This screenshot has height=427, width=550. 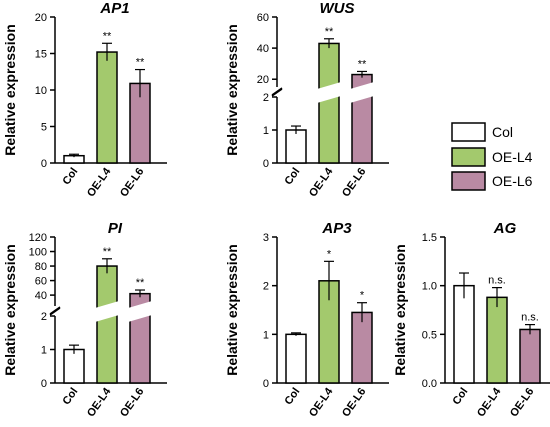 What do you see at coordinates (429, 287) in the screenshot?
I see `y-tick-label: 1.0` at bounding box center [429, 287].